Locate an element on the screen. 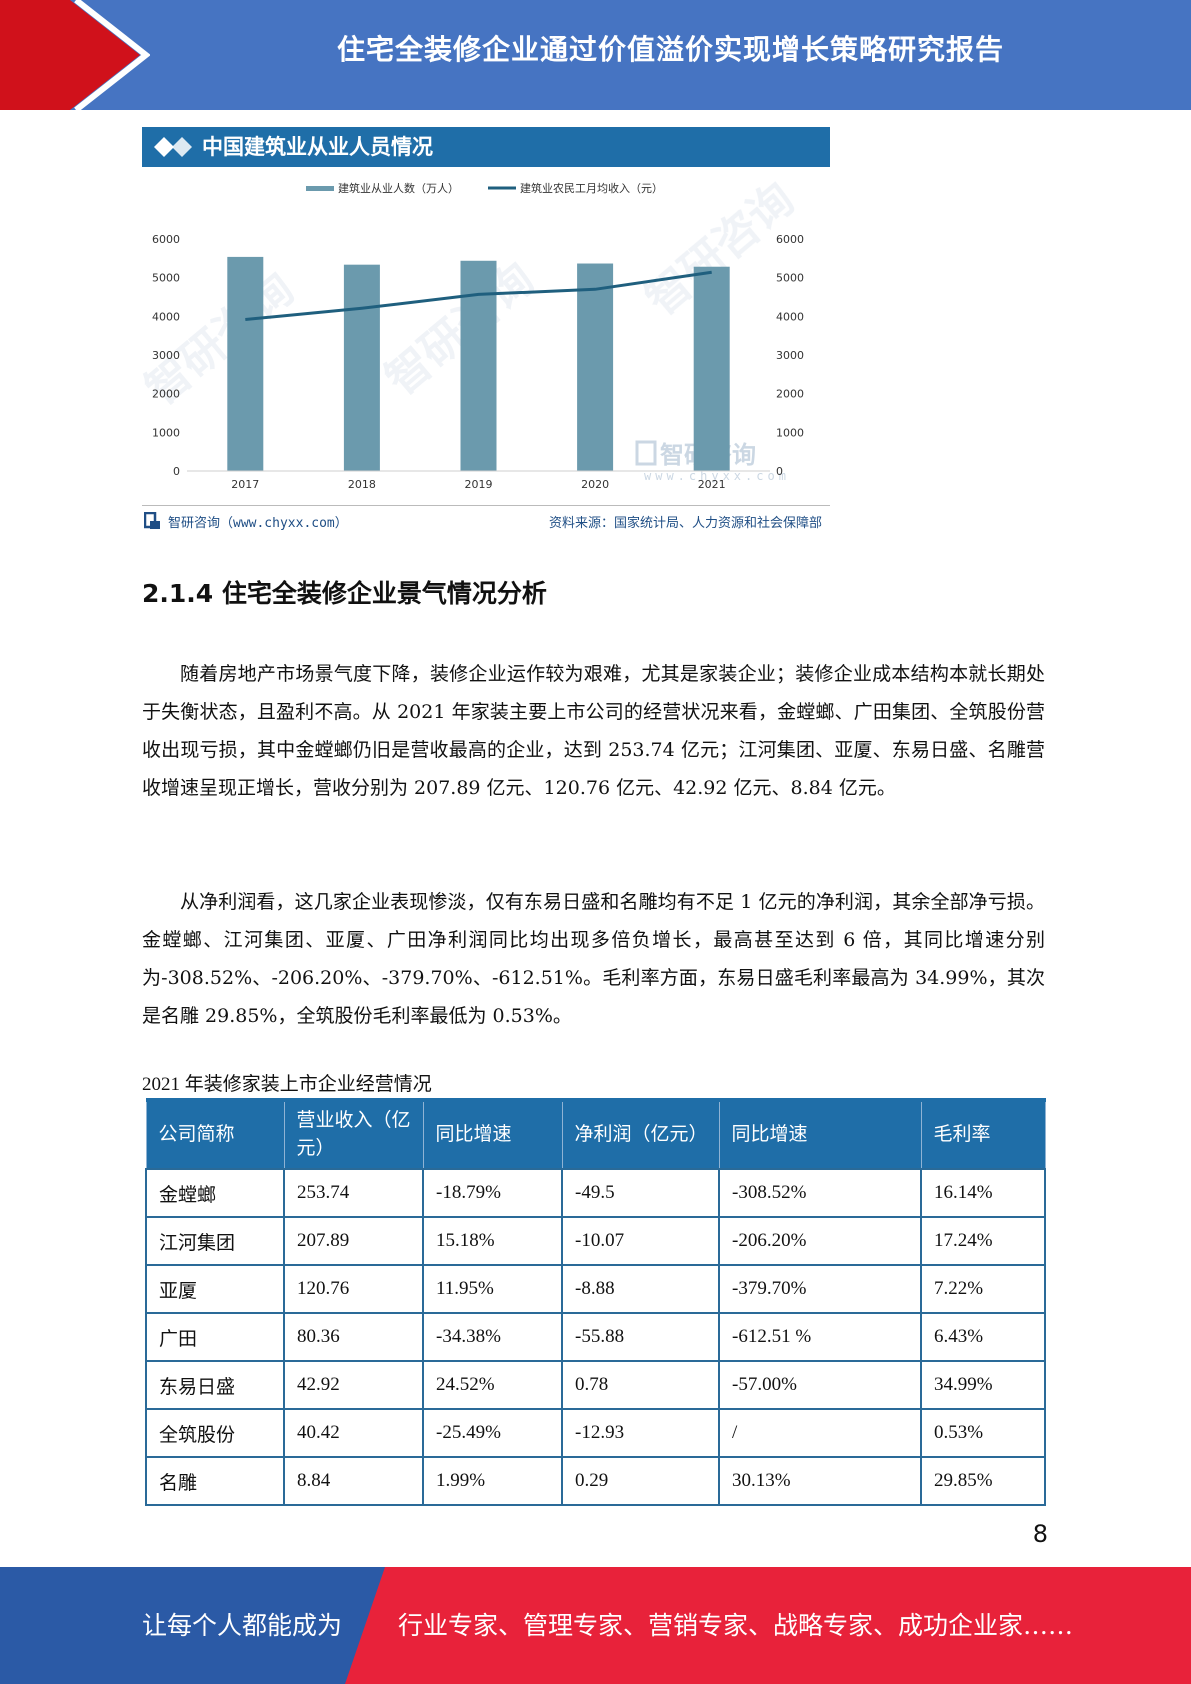 This screenshot has height=1684, width=1191. table-cell: 24.52% is located at coordinates (492, 1385).